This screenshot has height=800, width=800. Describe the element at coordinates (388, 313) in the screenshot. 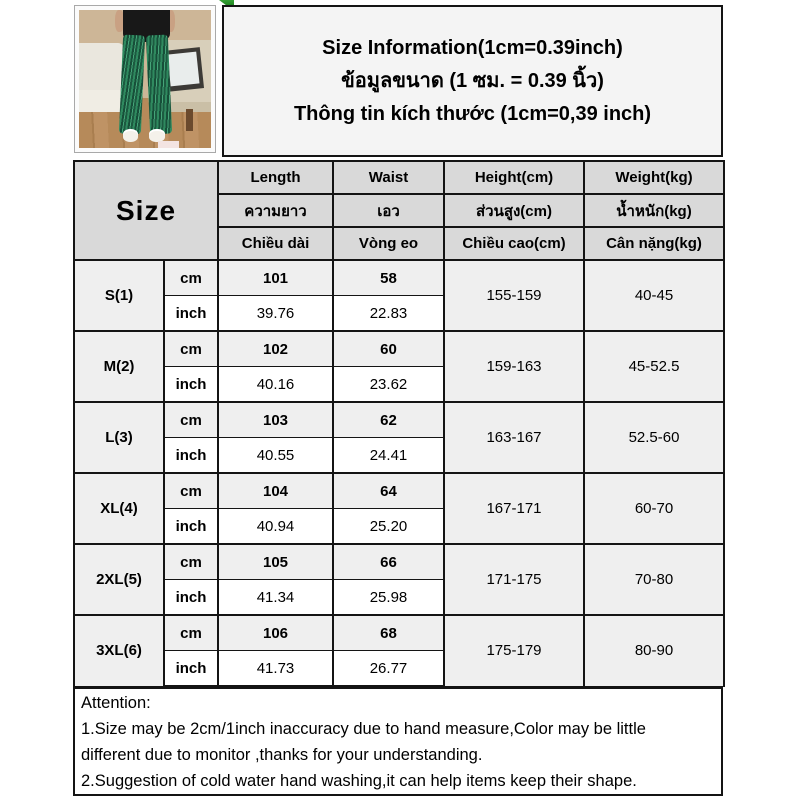

I see `waist-inch-value: 22.83` at that location.